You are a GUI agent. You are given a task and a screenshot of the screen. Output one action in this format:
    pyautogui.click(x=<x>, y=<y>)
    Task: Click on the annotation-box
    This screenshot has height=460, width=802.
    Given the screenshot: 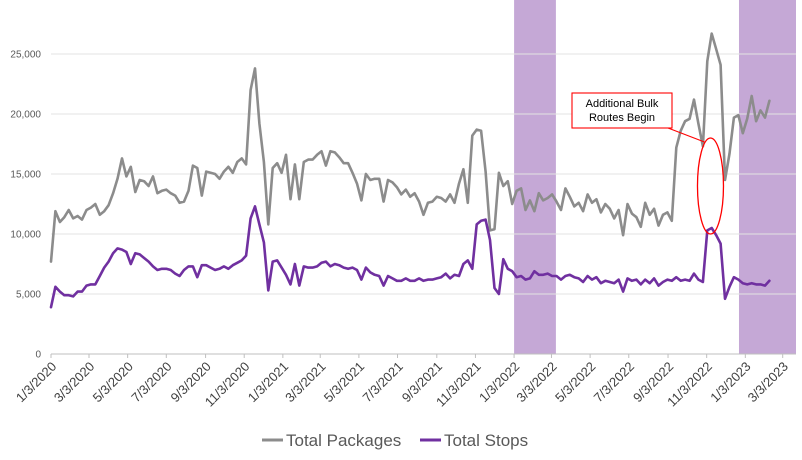 What is the action you would take?
    pyautogui.click(x=622, y=110)
    